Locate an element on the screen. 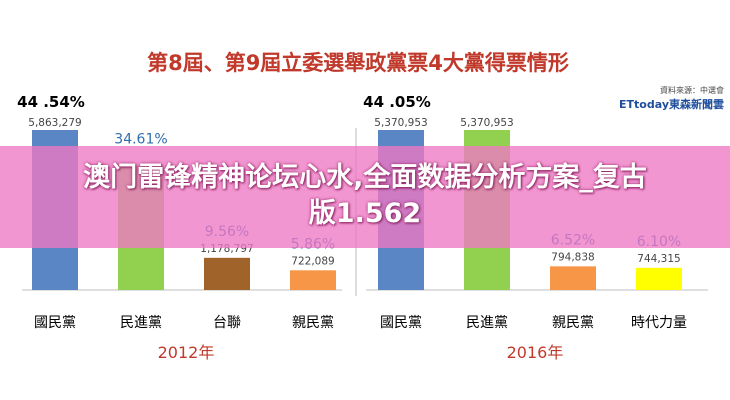 The image size is (730, 400). votes-label: 744,315 is located at coordinates (658, 259).